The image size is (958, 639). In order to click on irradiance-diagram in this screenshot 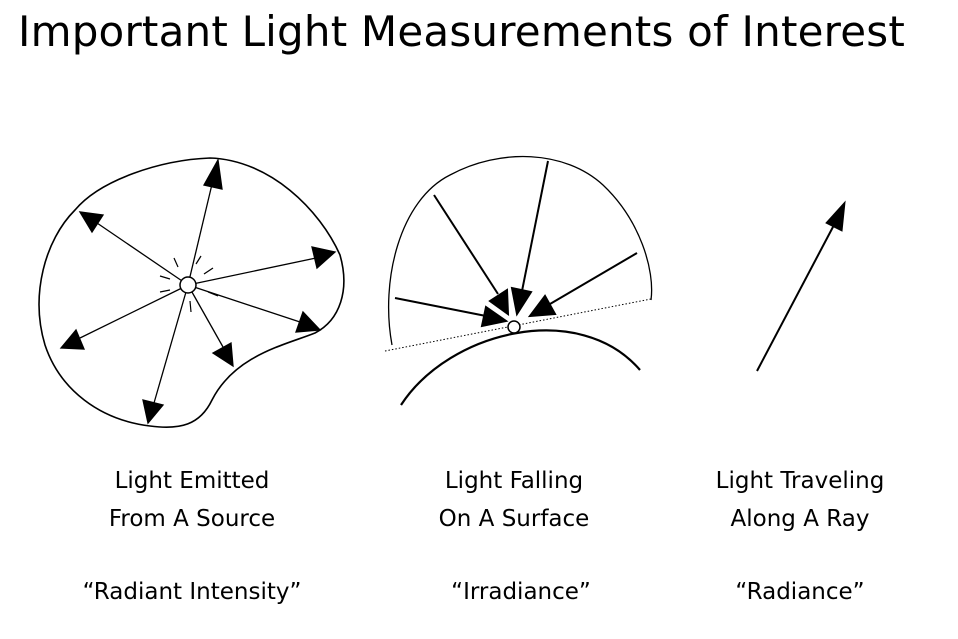, I will do `click(518, 280)`.